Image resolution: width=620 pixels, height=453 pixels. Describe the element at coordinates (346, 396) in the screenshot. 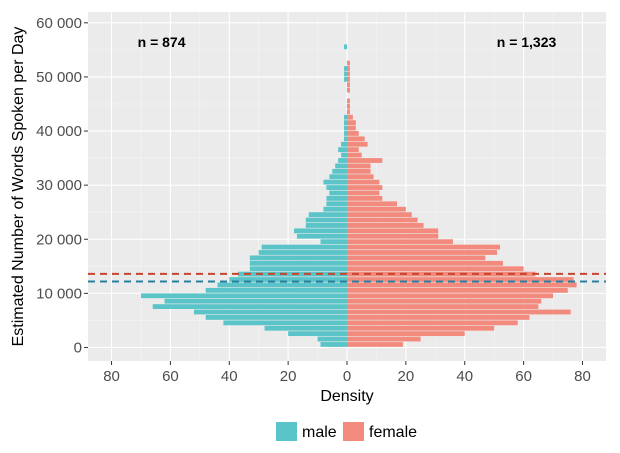

I see `x-axis-title: Density` at that location.